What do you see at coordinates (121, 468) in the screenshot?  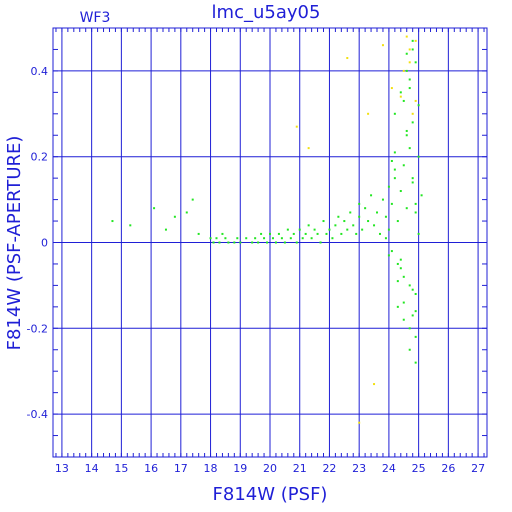 I see `x-tick-label: 15` at bounding box center [121, 468].